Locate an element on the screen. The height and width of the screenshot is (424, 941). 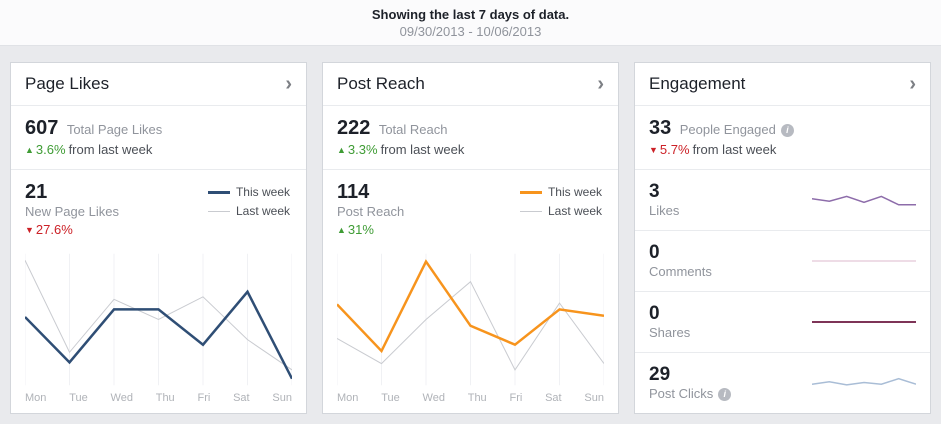
page-likes-card-header: Page Likes › is located at coordinates (158, 84).